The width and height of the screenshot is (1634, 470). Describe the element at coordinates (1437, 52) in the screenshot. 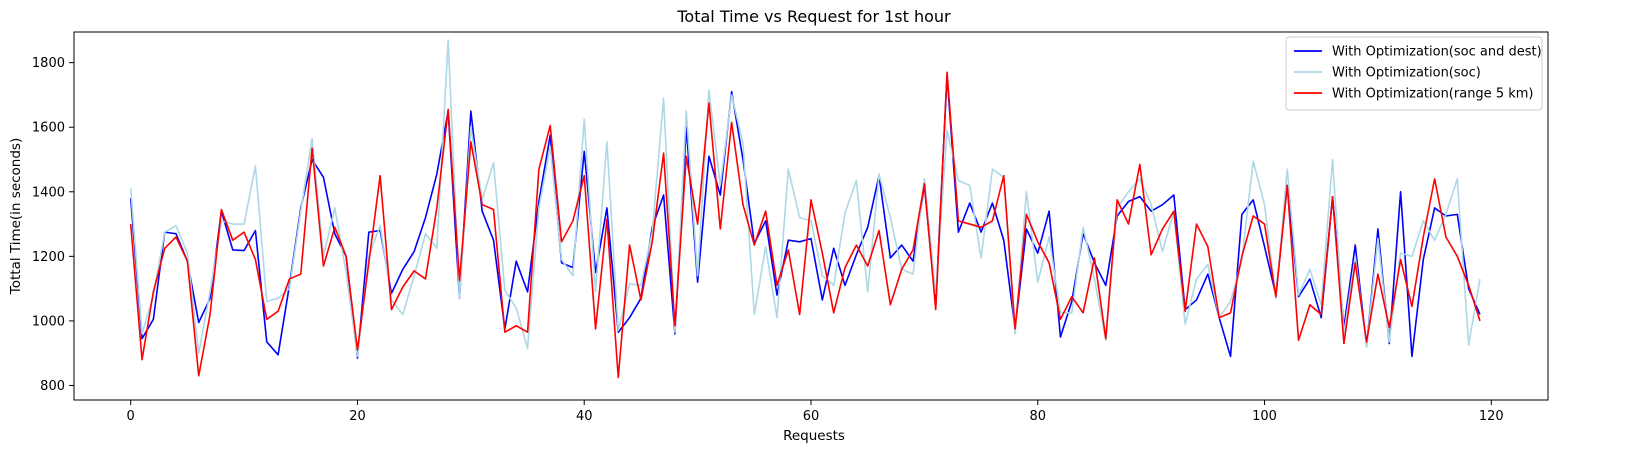

I see `legend-label-1: With Optimization(soc and dest)` at that location.